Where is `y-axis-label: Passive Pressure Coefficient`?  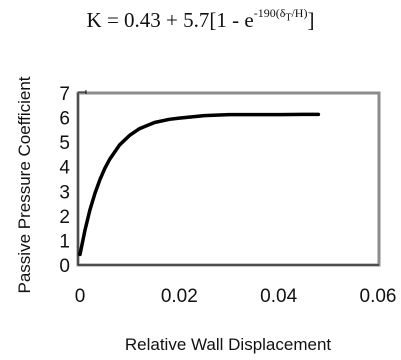
y-axis-label: Passive Pressure Coefficient is located at coordinates (24, 184).